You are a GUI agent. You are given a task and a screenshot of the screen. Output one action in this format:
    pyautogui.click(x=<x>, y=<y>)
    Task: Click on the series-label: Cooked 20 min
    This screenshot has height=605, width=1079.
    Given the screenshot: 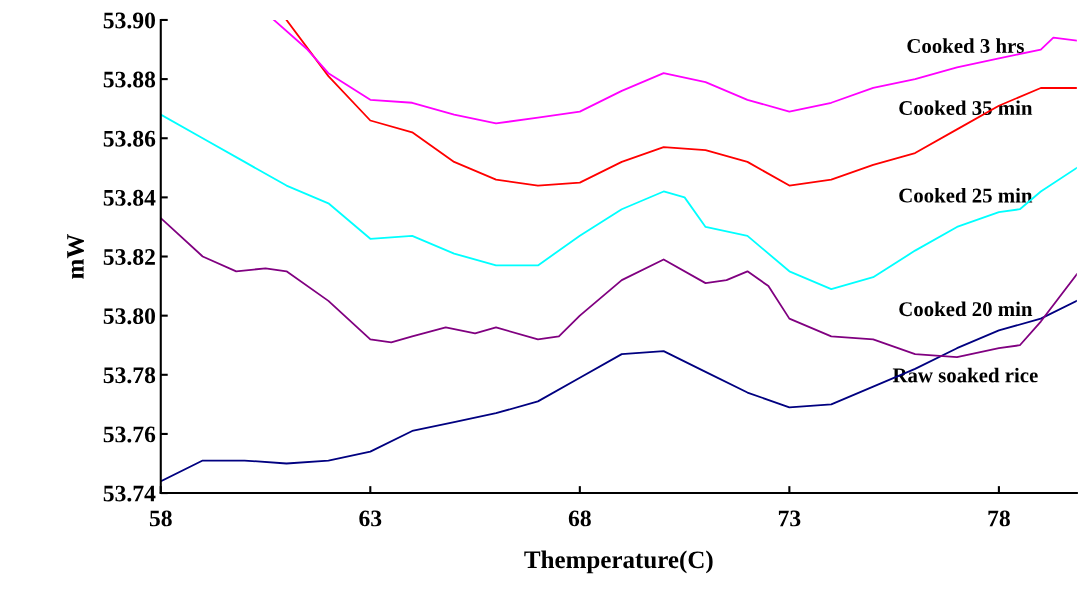 What is the action you would take?
    pyautogui.click(x=966, y=309)
    